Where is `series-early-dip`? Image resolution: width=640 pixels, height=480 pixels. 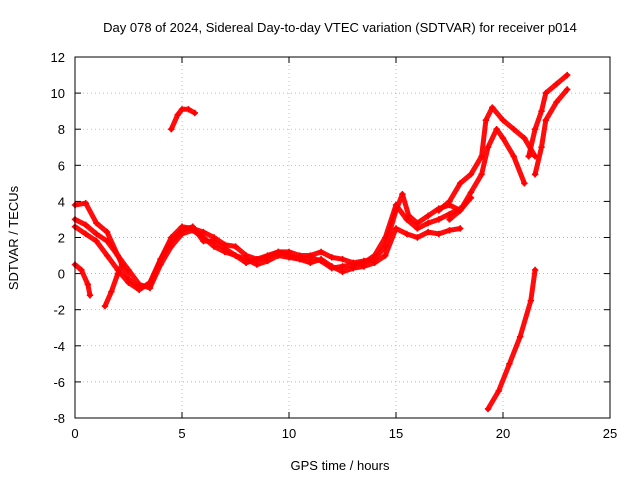
series-early-dip is located at coordinates (82, 280).